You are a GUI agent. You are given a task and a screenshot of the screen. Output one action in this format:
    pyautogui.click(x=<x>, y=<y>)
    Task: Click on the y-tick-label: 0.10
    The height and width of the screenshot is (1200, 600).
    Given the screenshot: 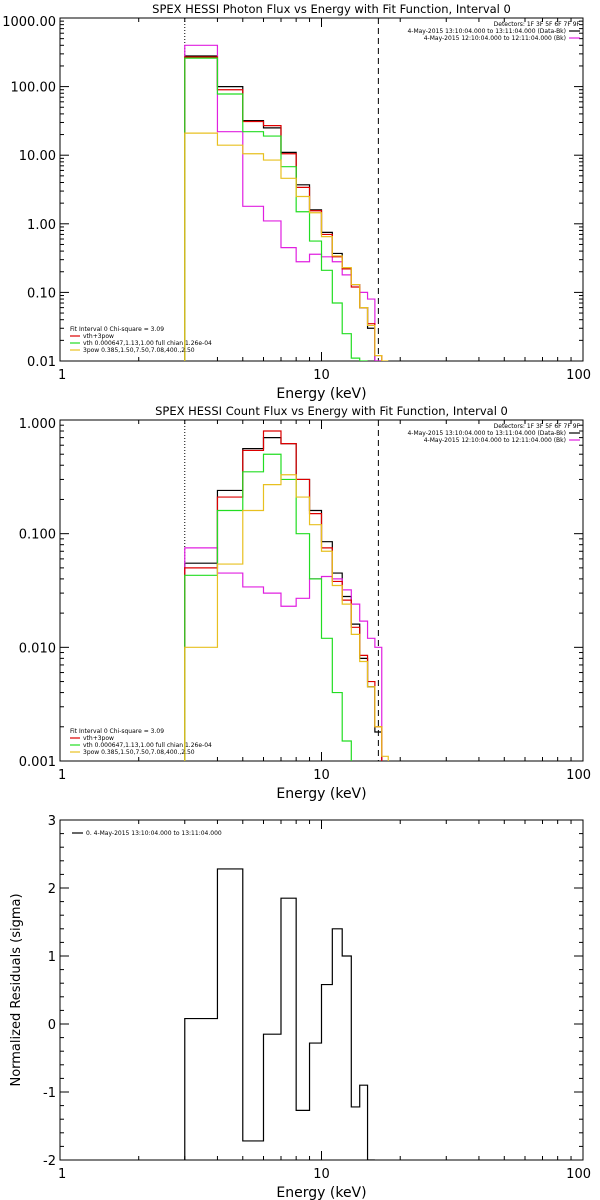 What is the action you would take?
    pyautogui.click(x=41, y=293)
    